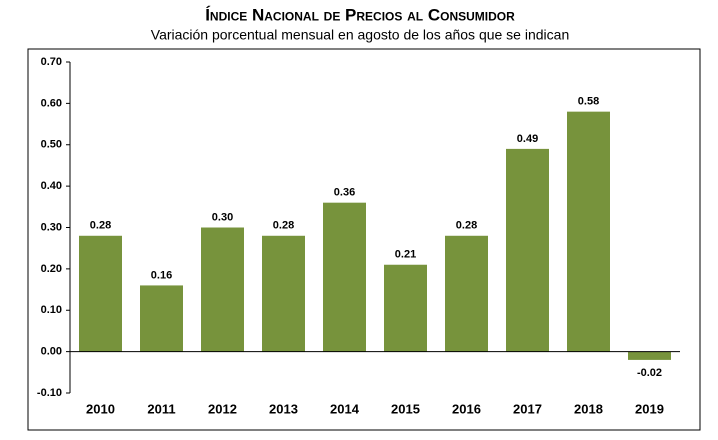 Image resolution: width=718 pixels, height=440 pixels. I want to click on value-label: 0.21, so click(405, 255).